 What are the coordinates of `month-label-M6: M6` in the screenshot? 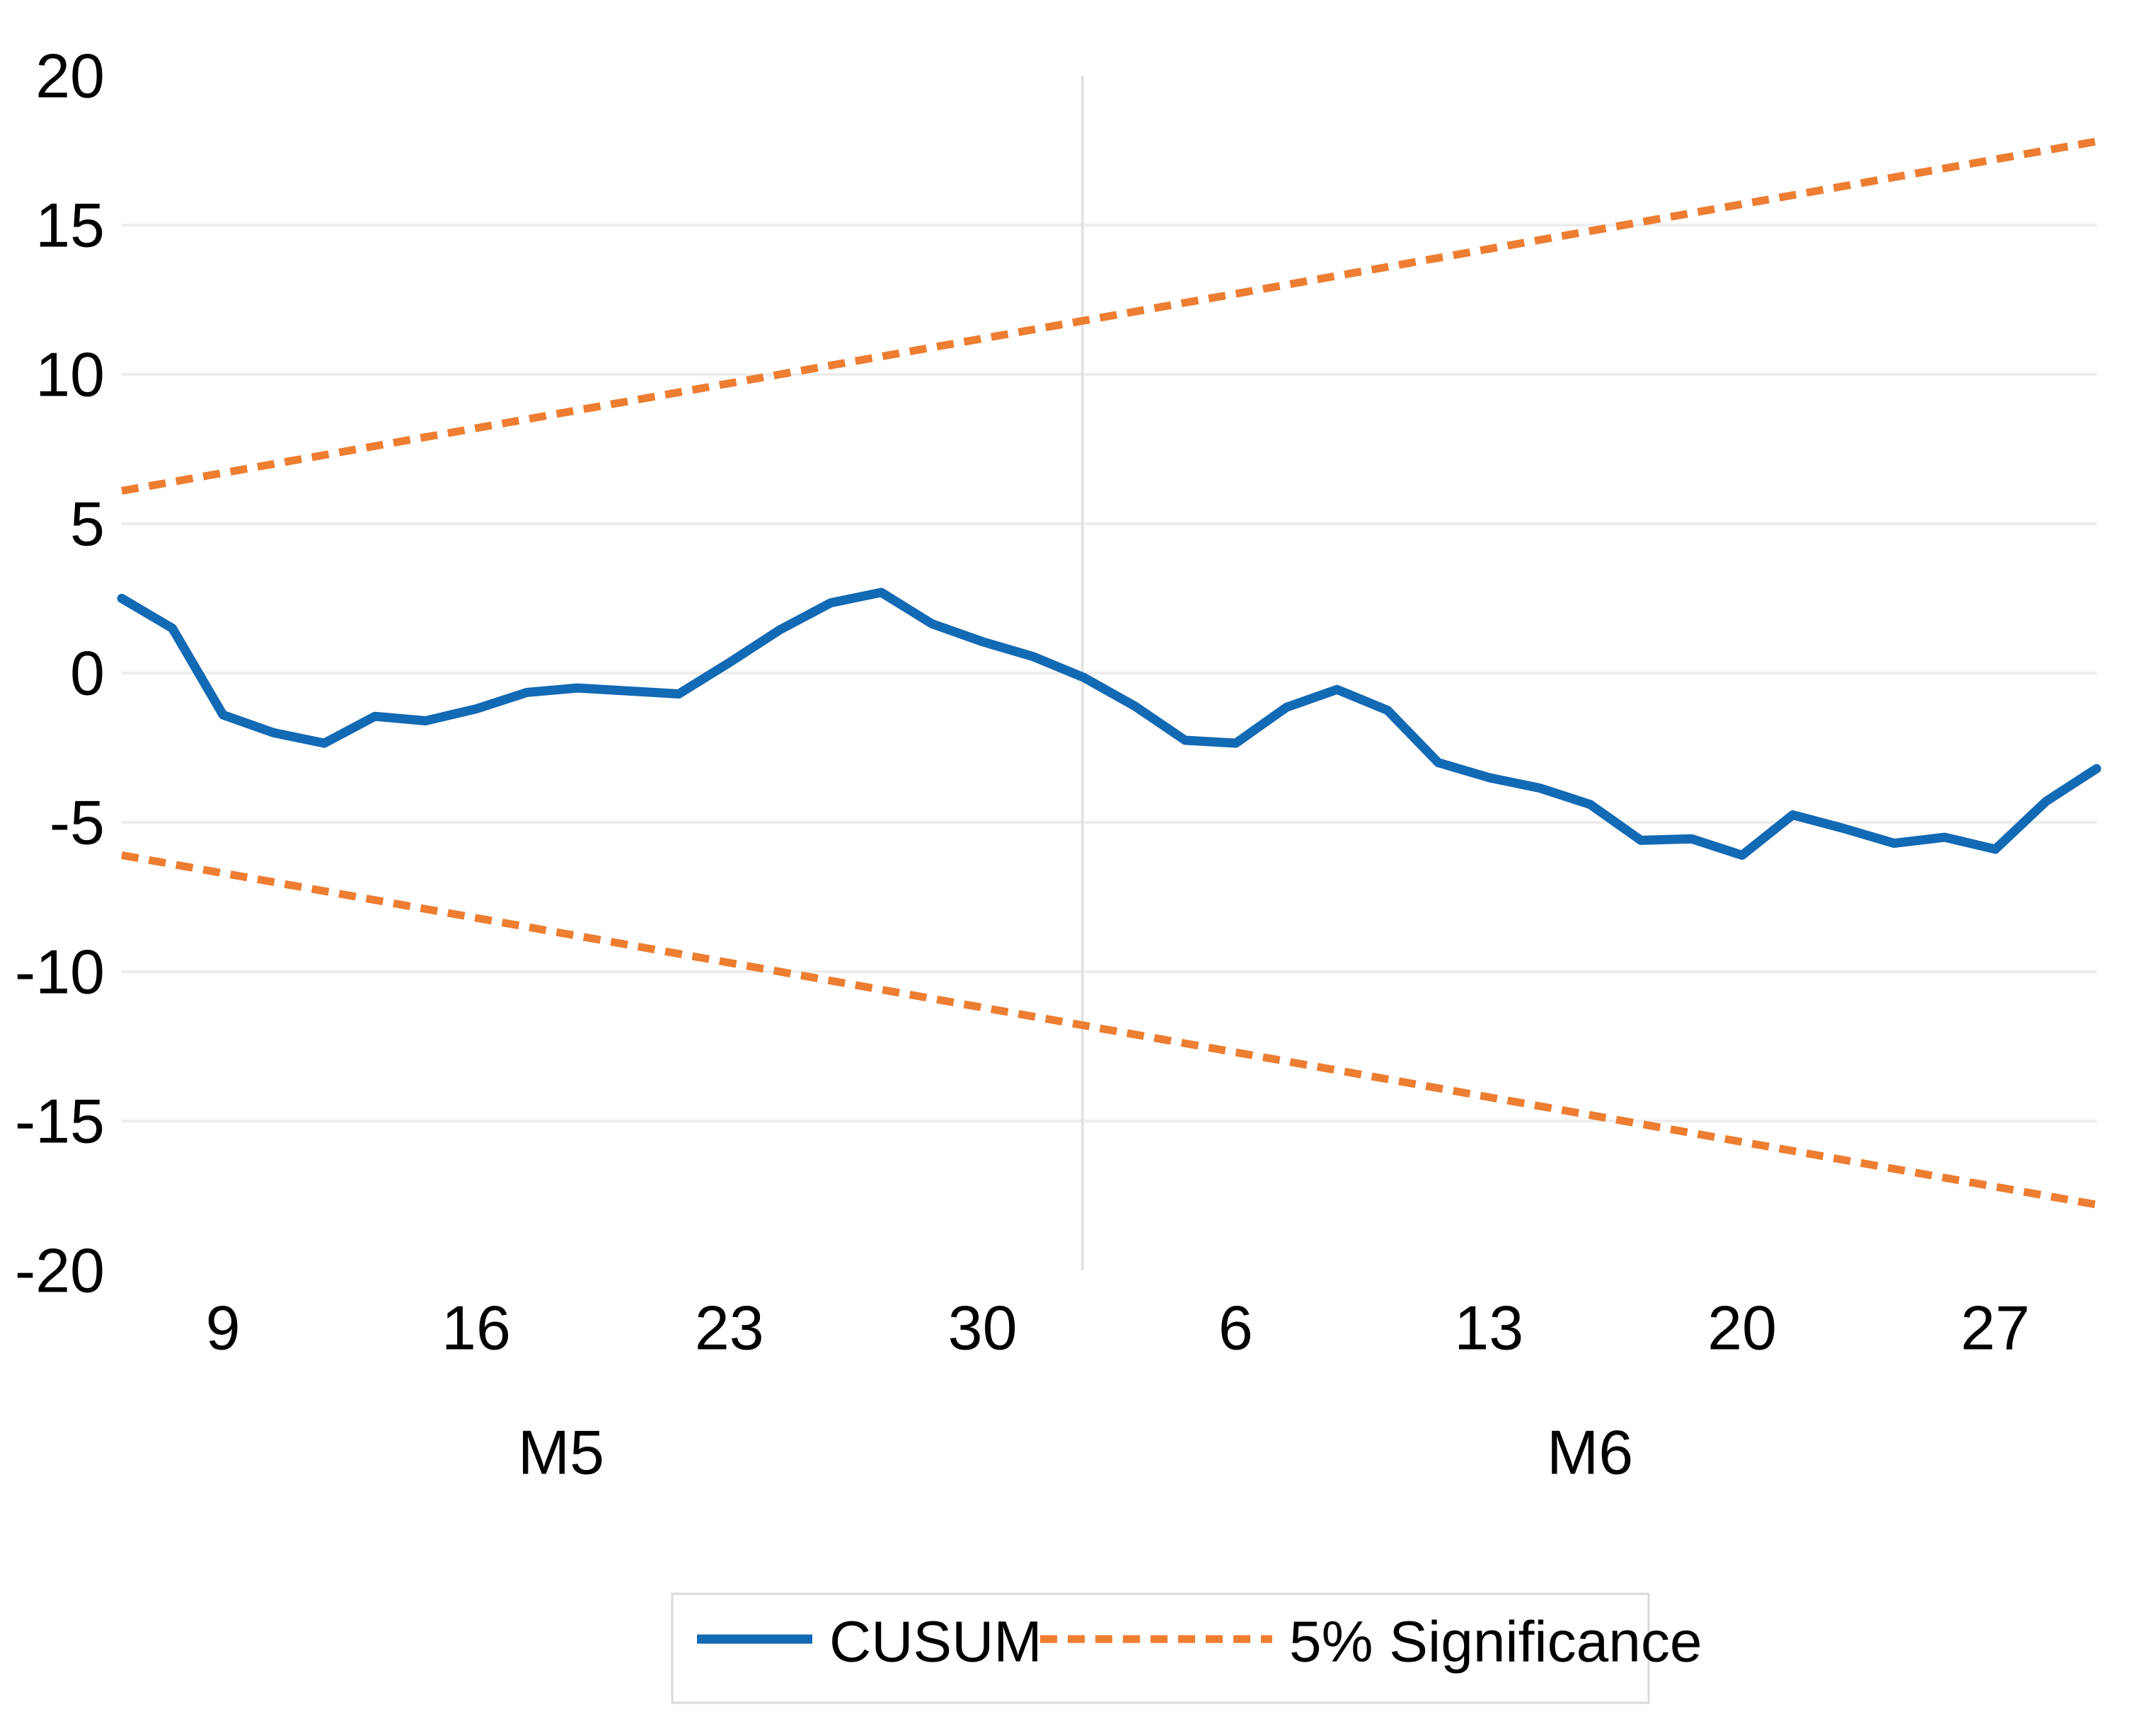 It's located at (1590, 1453).